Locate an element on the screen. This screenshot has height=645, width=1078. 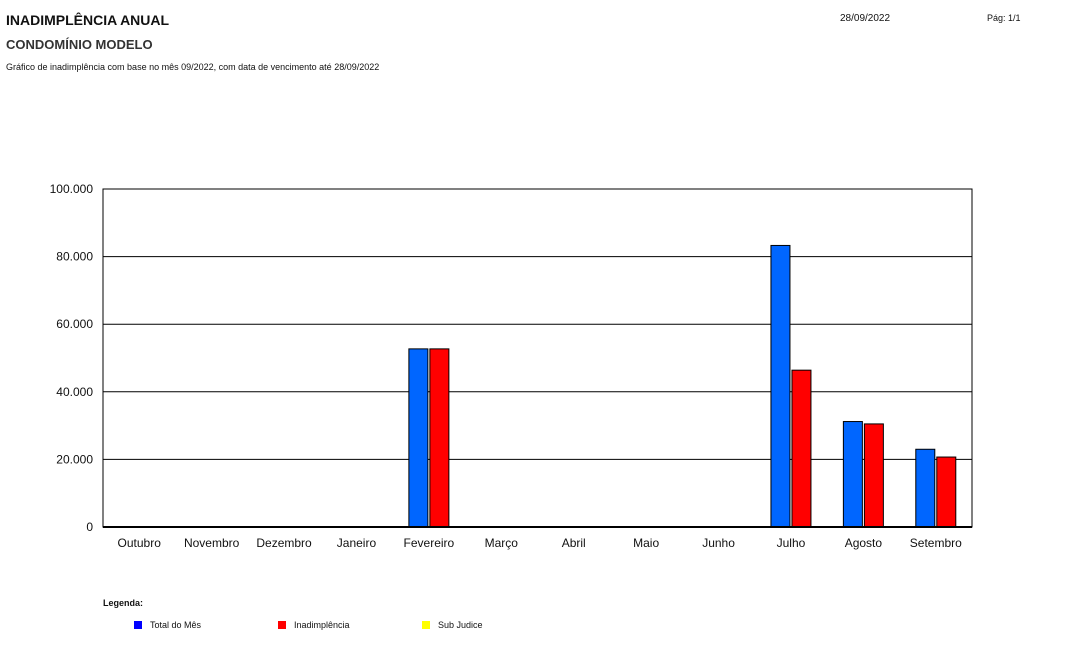
y-tick-label: 40.000 is located at coordinates (74, 392).